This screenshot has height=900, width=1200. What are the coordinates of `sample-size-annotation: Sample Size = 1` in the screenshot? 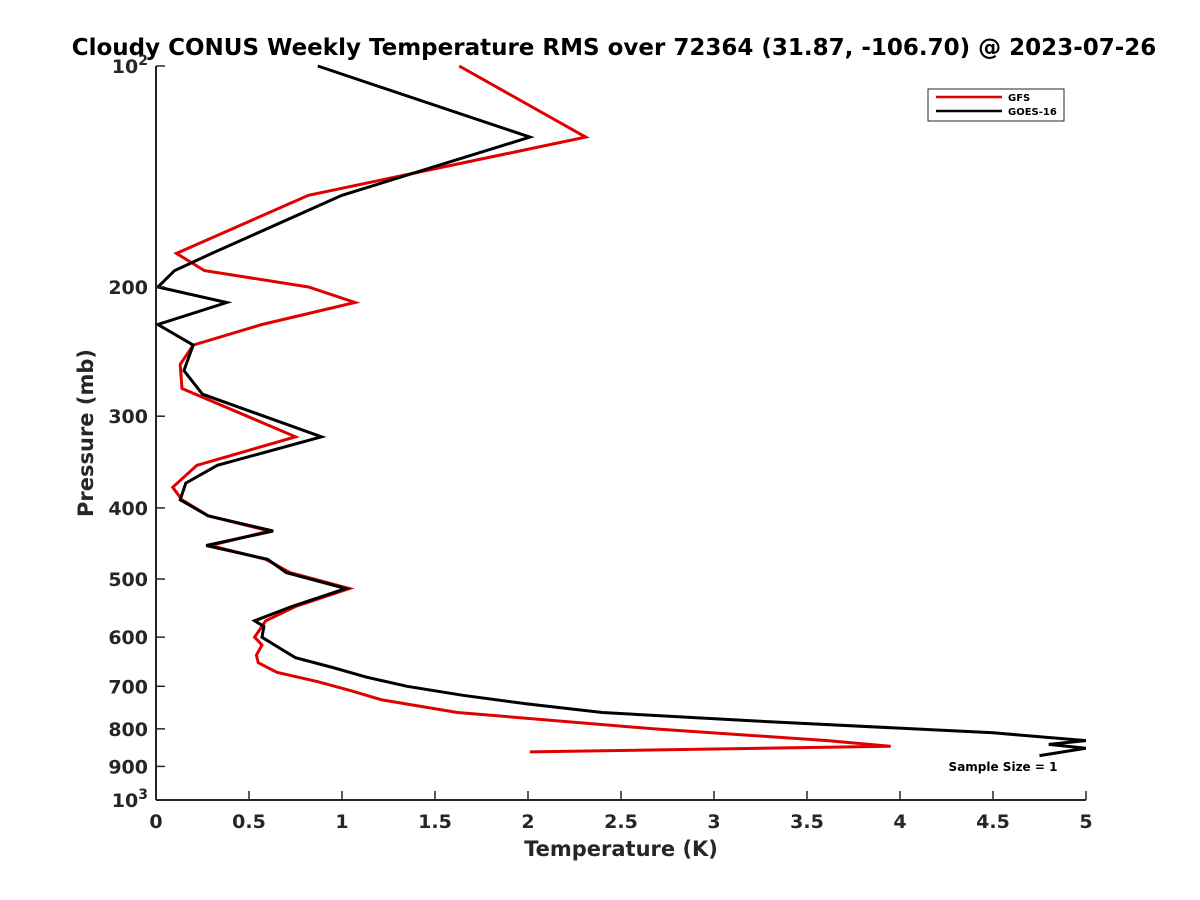 It's located at (1003, 767).